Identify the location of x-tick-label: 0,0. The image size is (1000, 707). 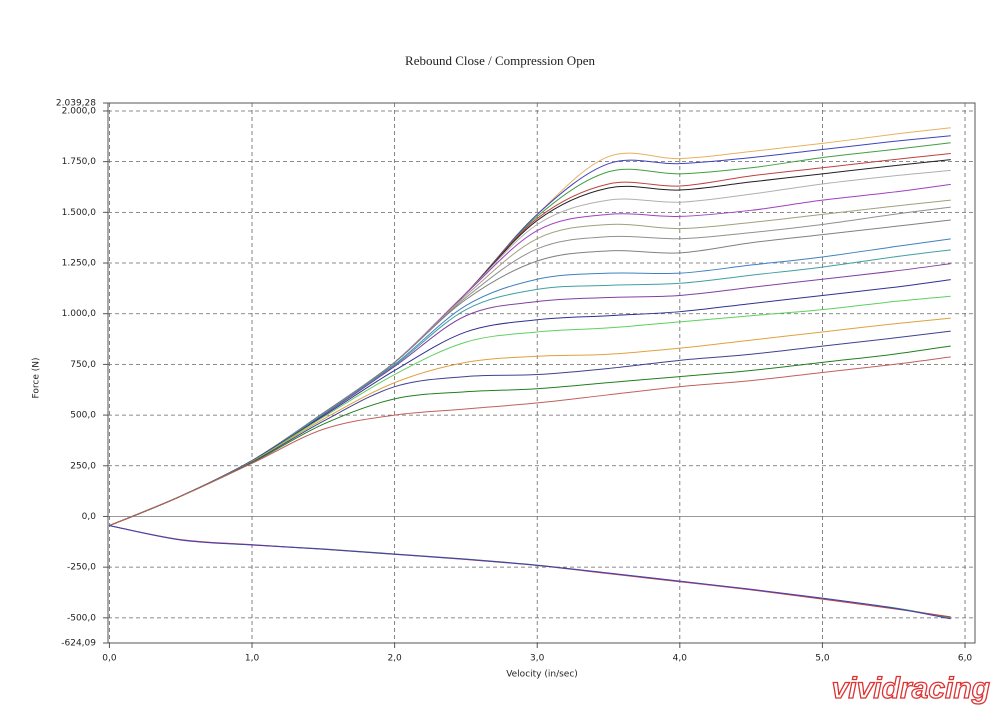
(109, 659).